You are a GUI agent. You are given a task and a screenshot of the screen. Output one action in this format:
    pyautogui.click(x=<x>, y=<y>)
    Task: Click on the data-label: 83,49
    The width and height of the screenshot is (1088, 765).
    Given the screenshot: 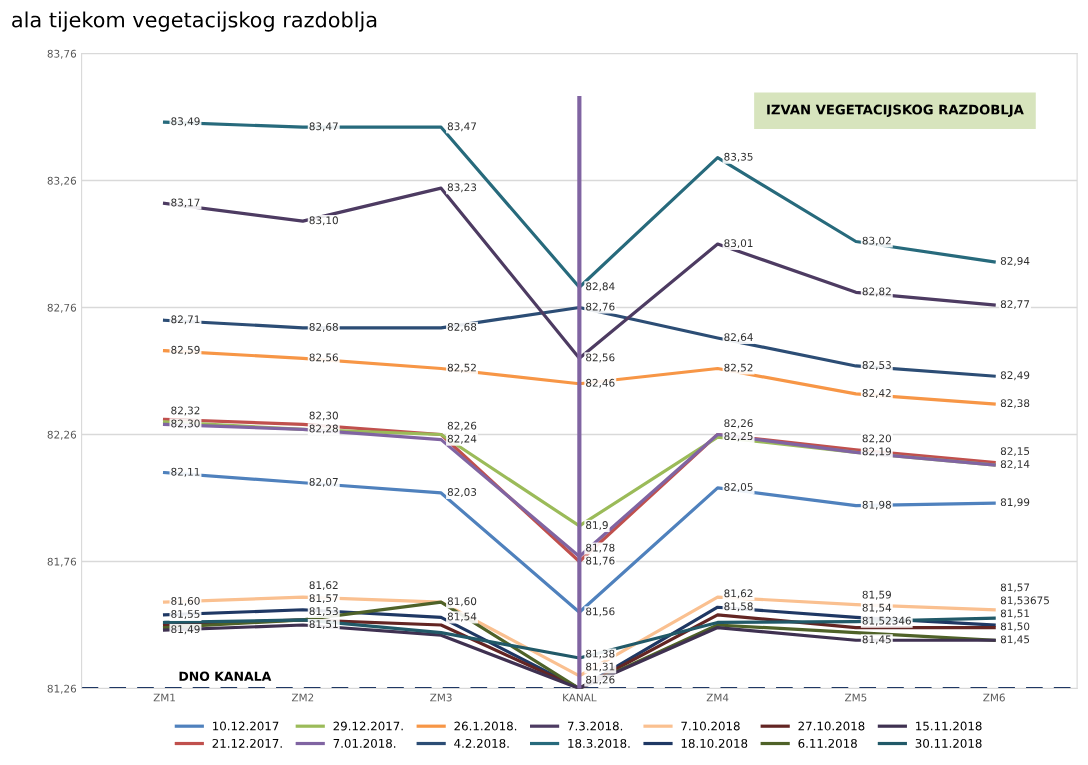 What is the action you would take?
    pyautogui.click(x=185, y=122)
    